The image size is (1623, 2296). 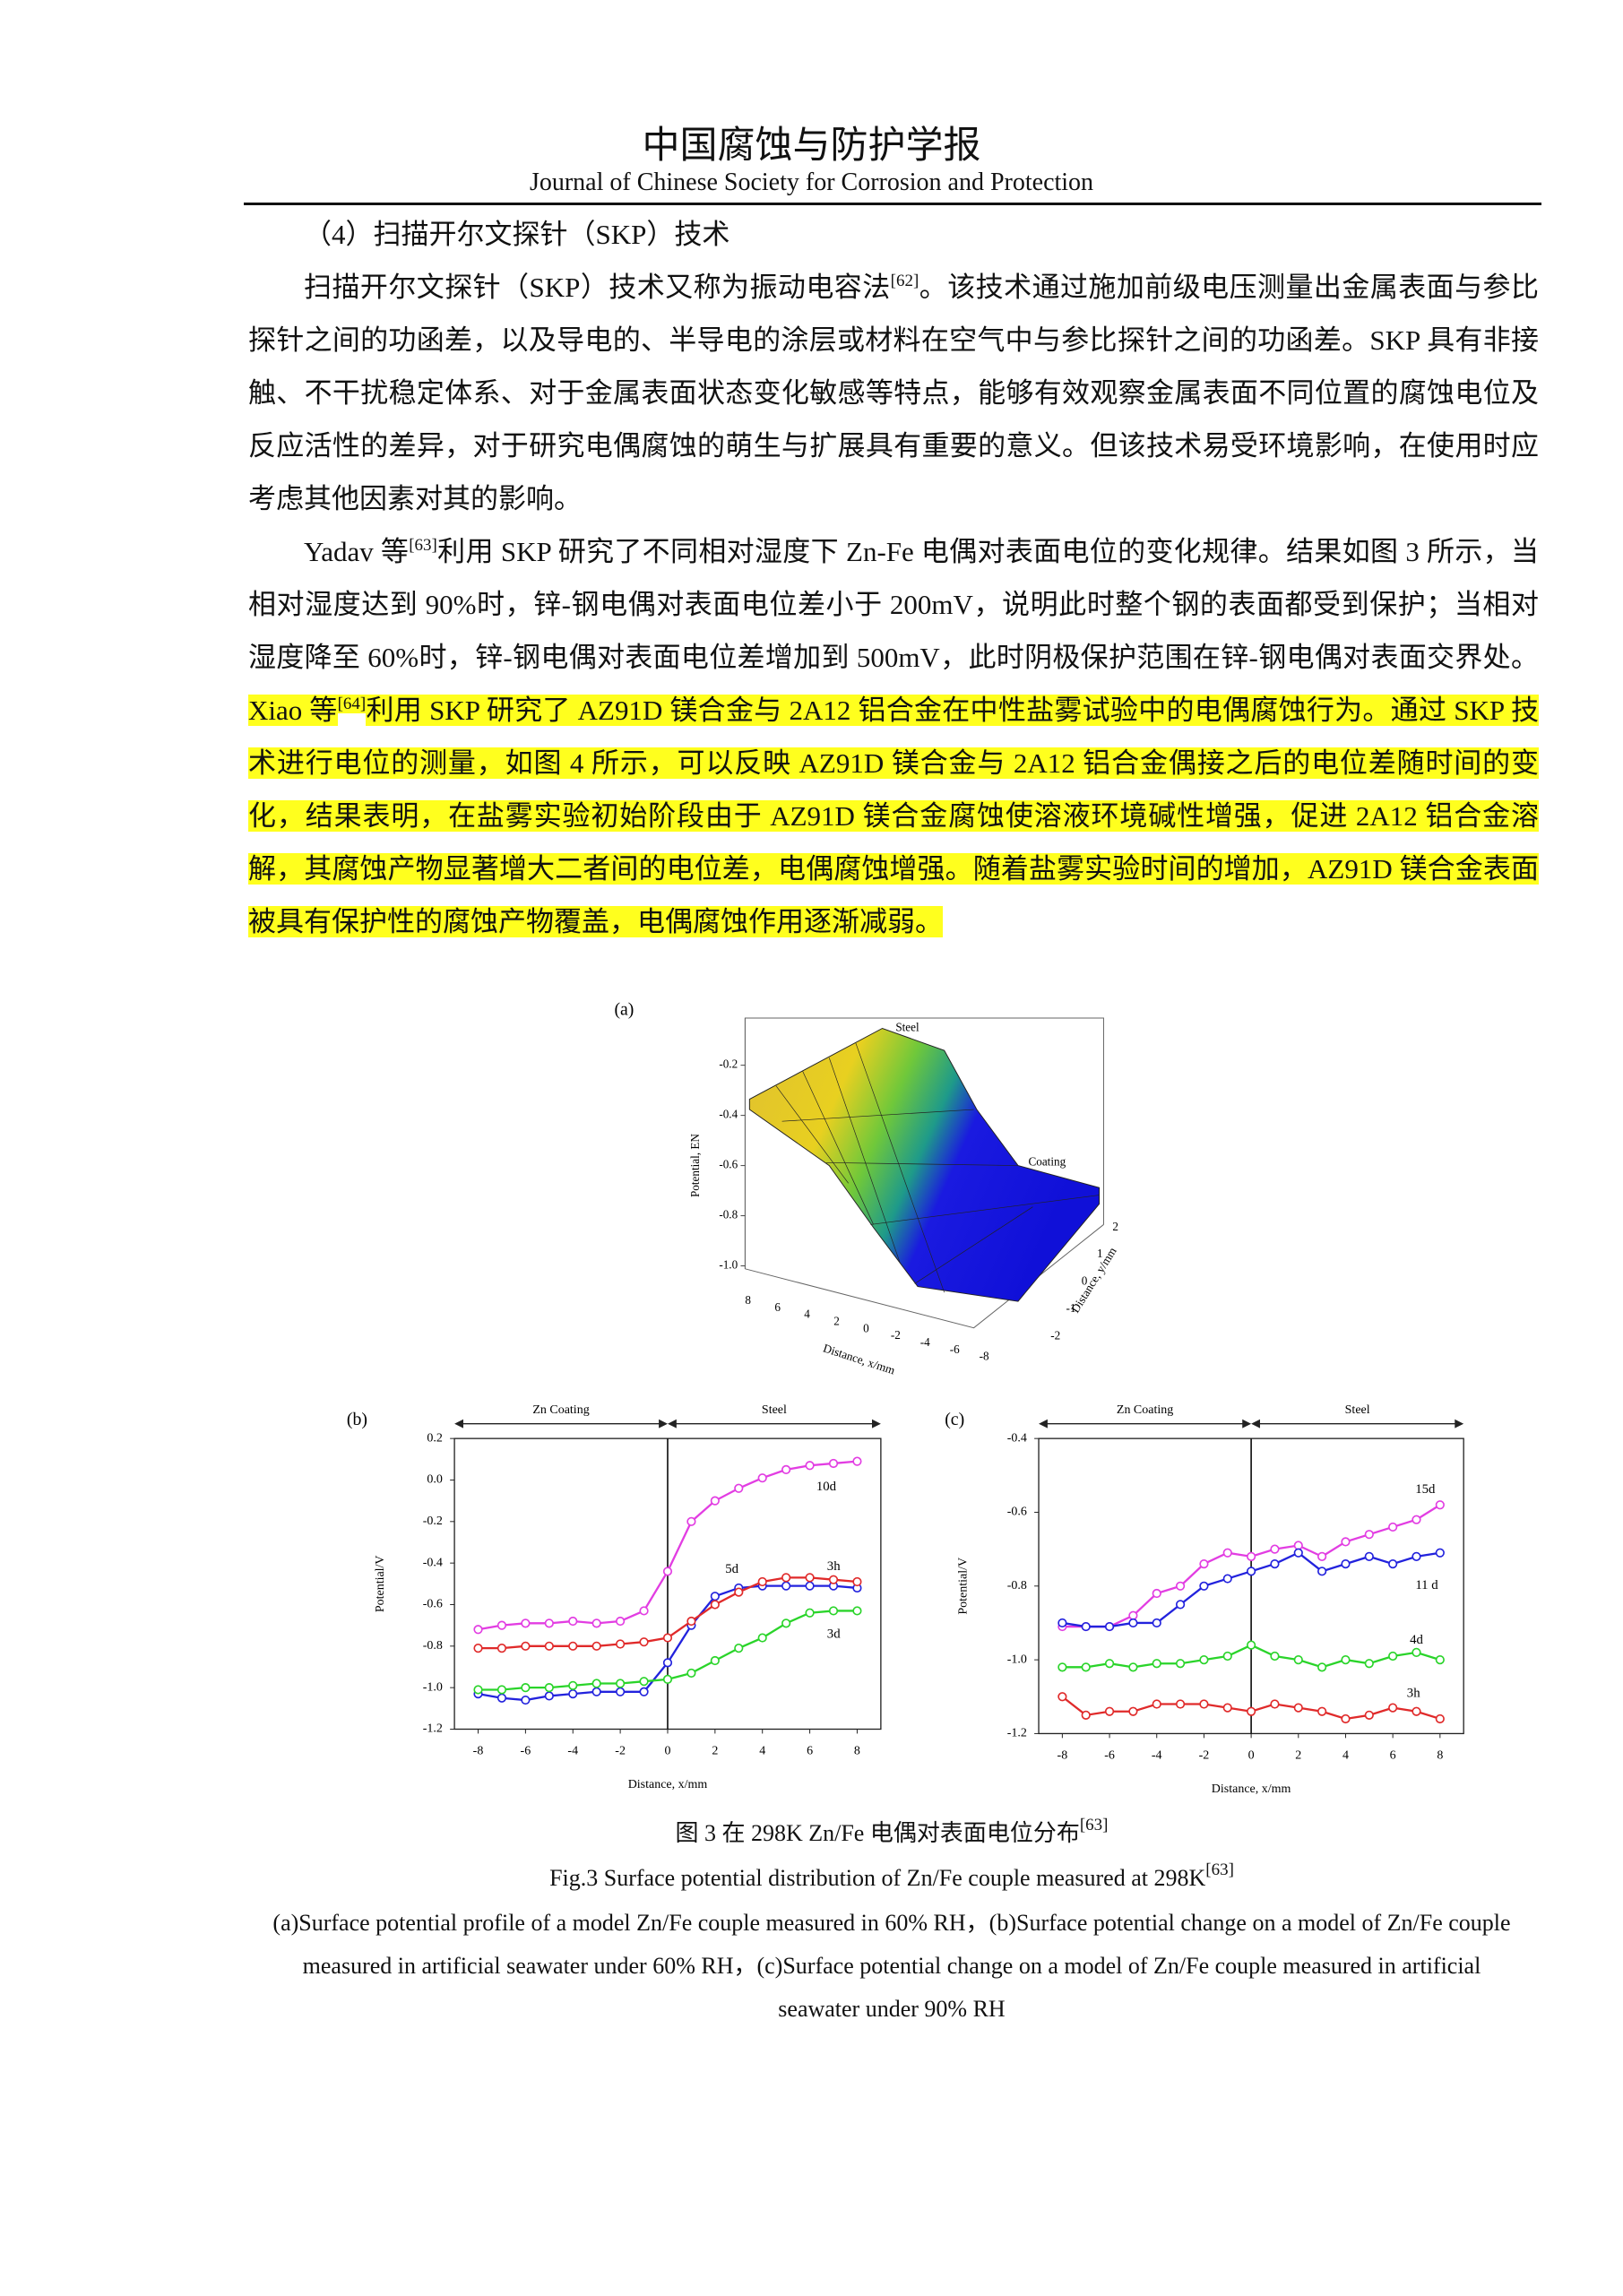 I want to click on y-tick-label: -0.4, so click(x=1017, y=1438).